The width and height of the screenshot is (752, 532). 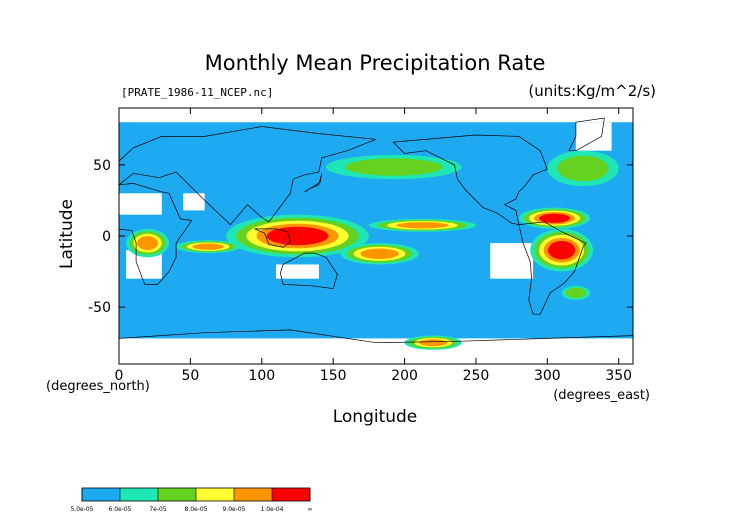 What do you see at coordinates (99, 308) in the screenshot?
I see `y-tick-label: -50` at bounding box center [99, 308].